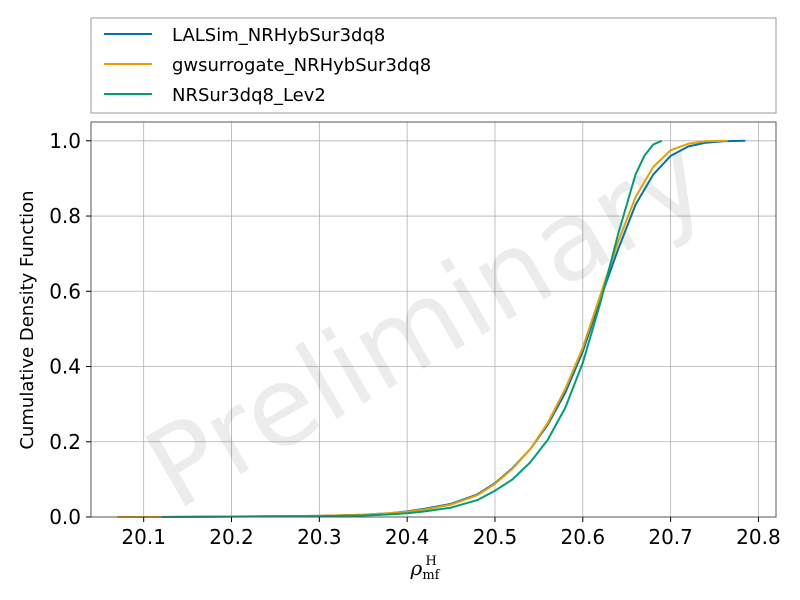 Image resolution: width=800 pixels, height=600 pixels. Describe the element at coordinates (249, 95) in the screenshot. I see `legend-label: NRSur3dq8_Lev2` at that location.